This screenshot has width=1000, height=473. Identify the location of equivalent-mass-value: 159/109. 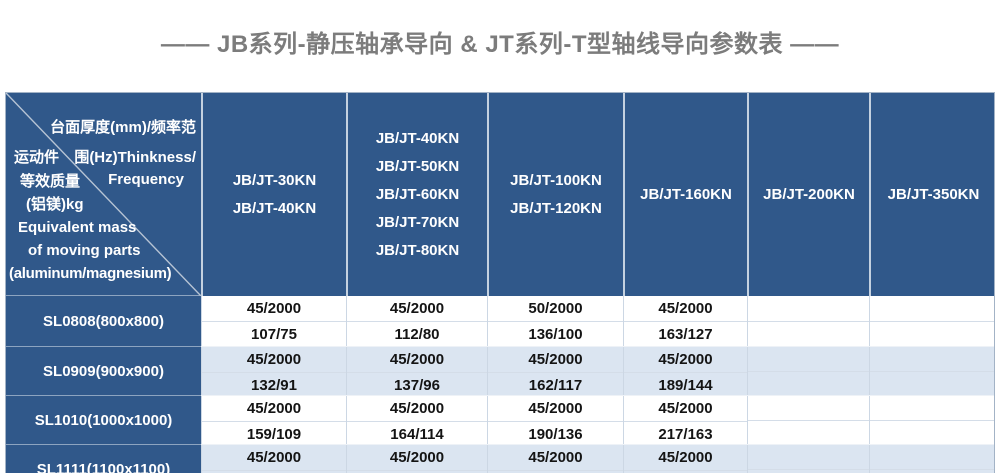
(274, 433).